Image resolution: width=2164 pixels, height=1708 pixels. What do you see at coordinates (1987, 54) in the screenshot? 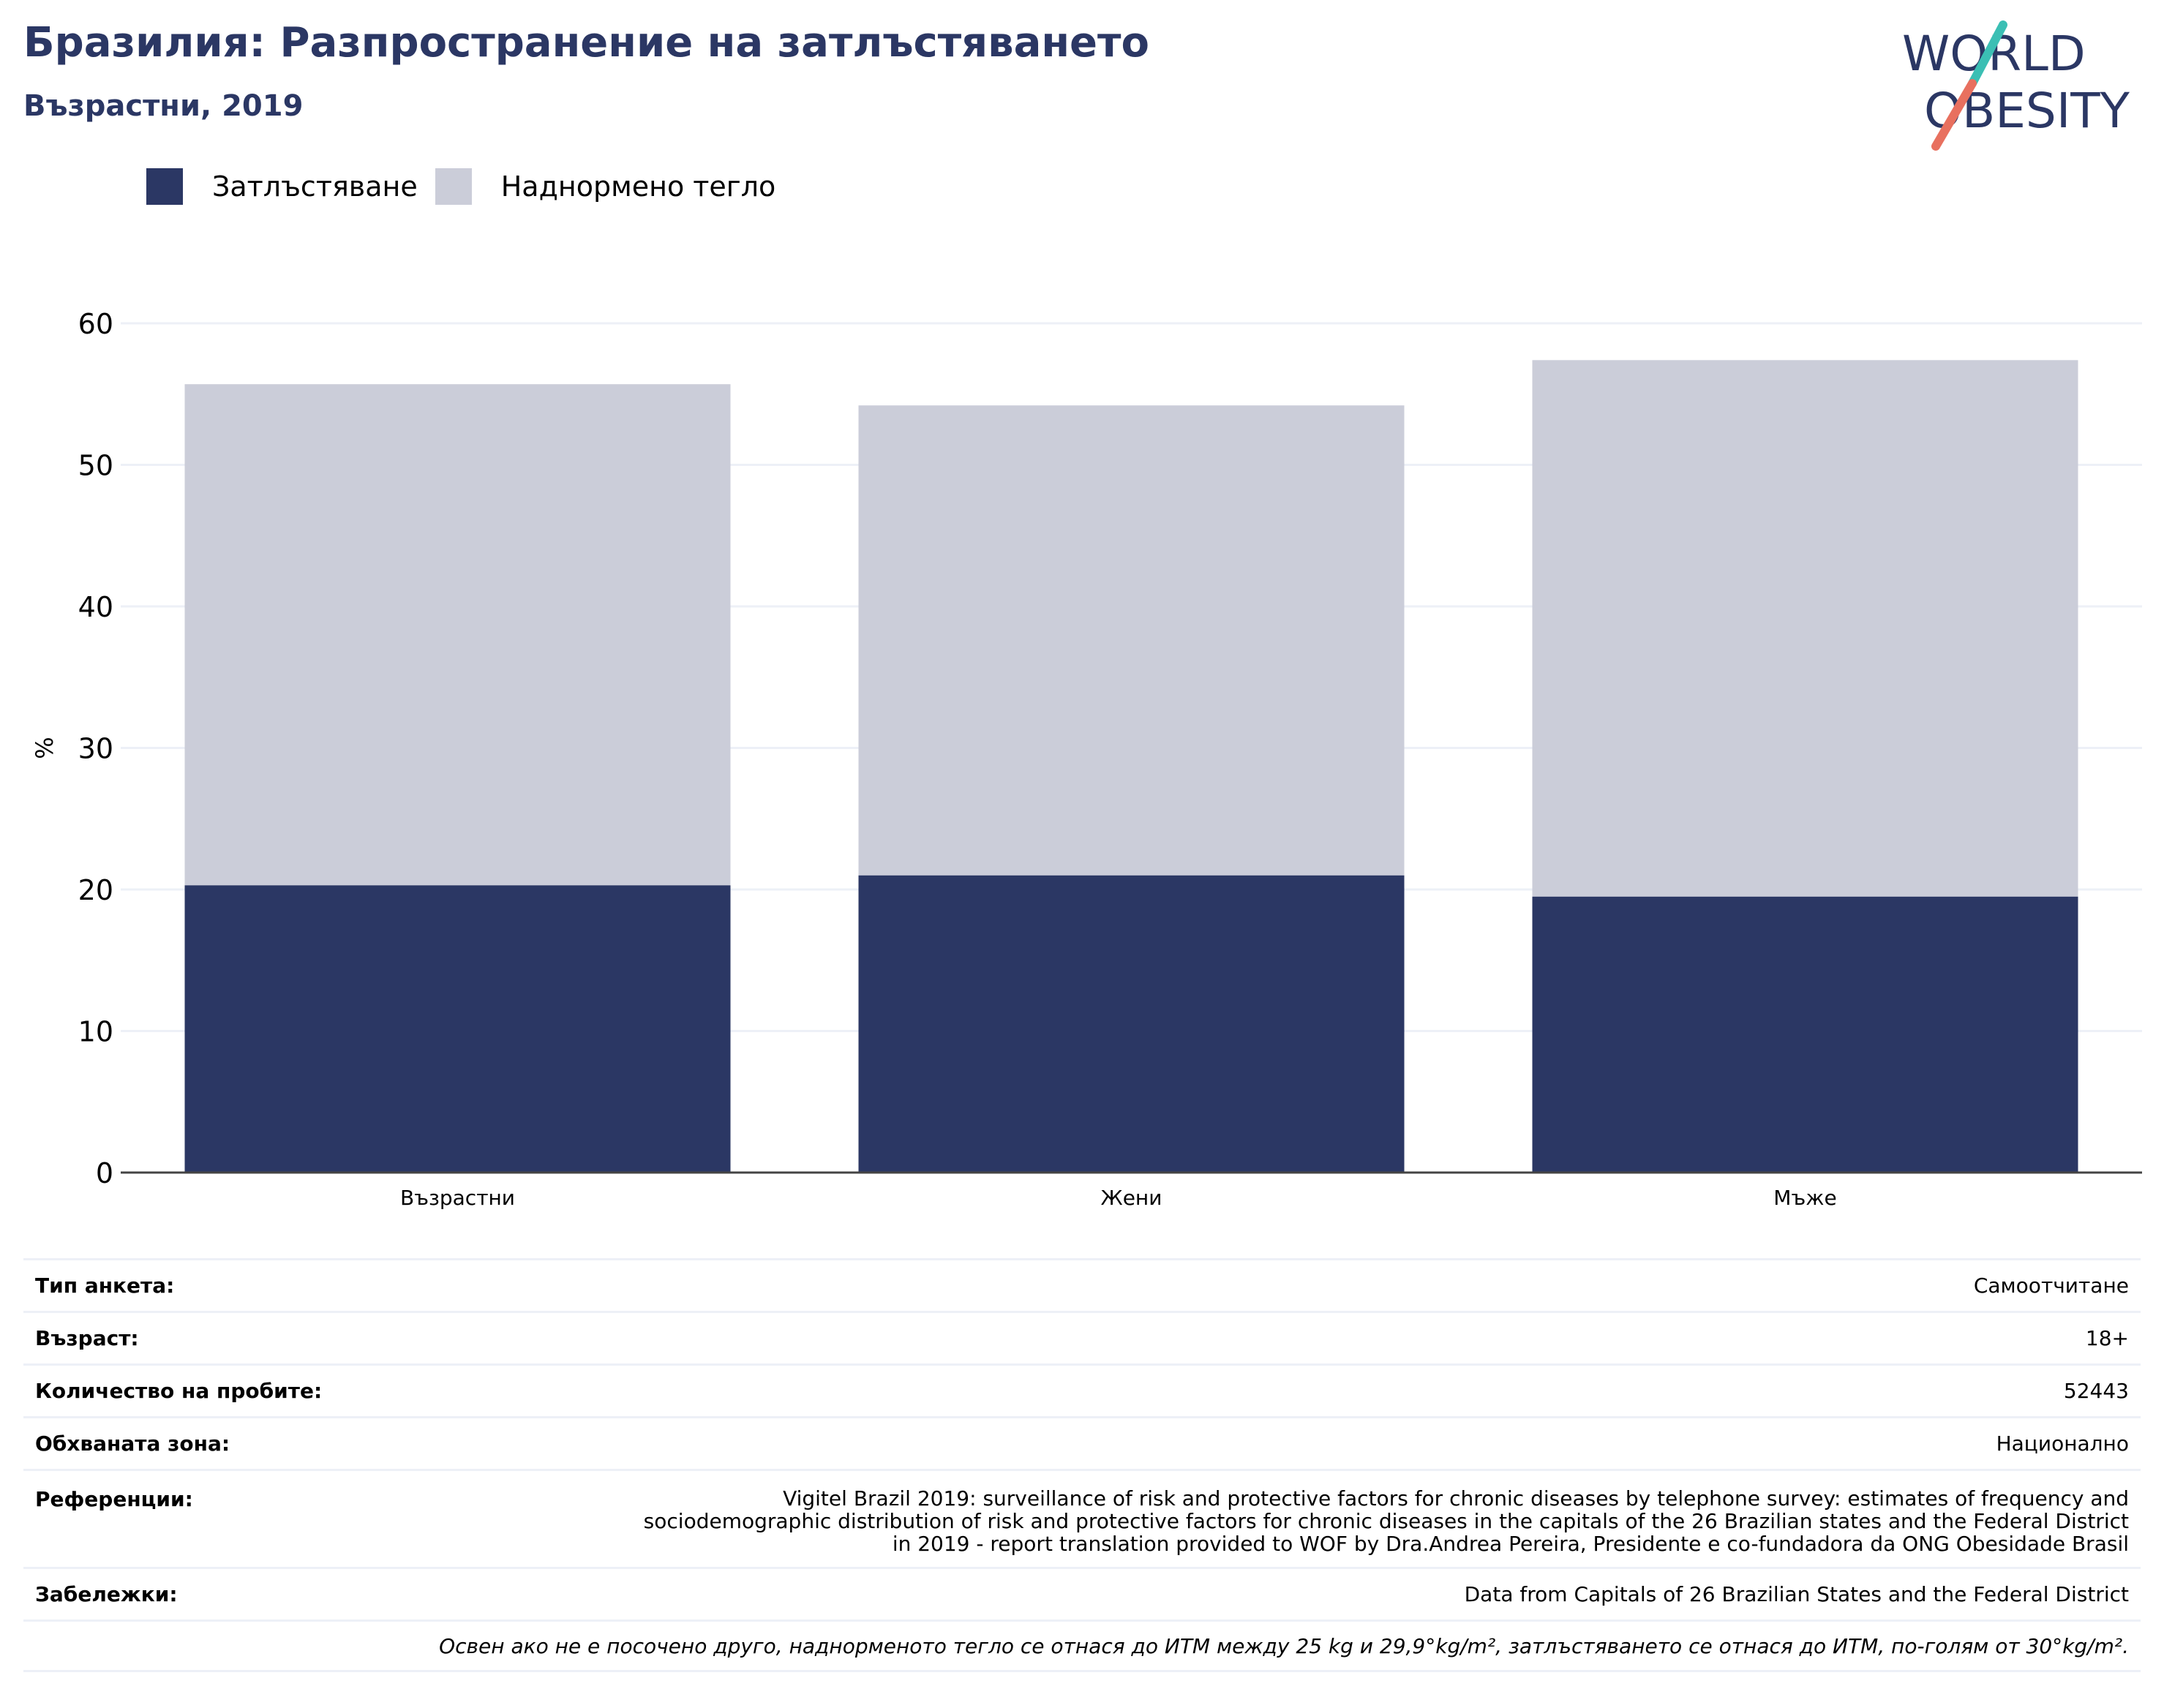
I see `logo-slash-top-icon` at bounding box center [1987, 54].